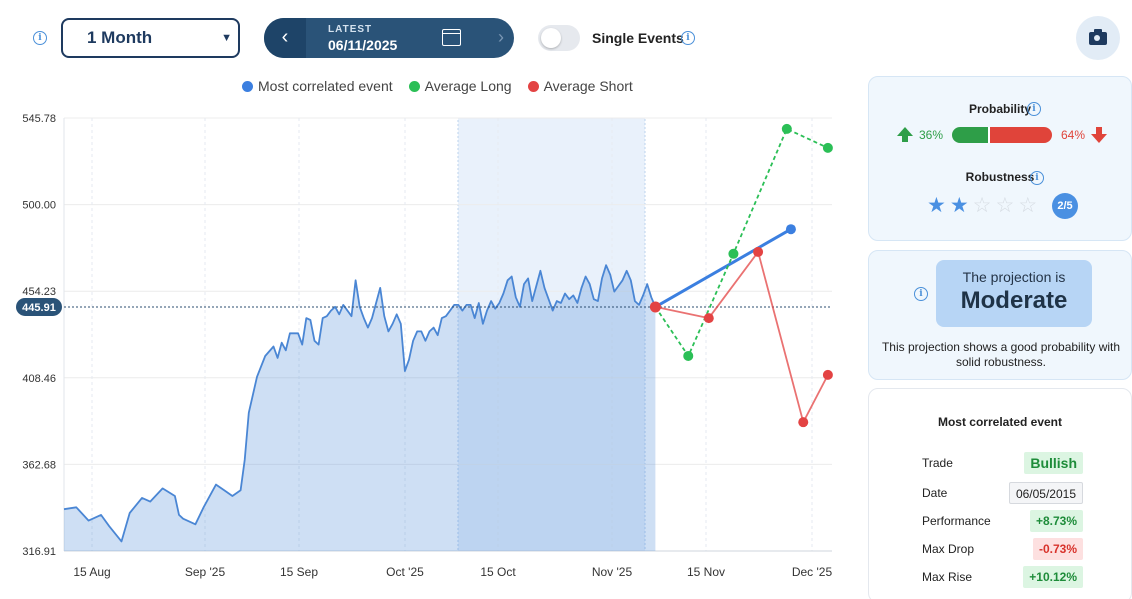 The image size is (1132, 599). I want to click on screenshot-button, so click(1098, 38).